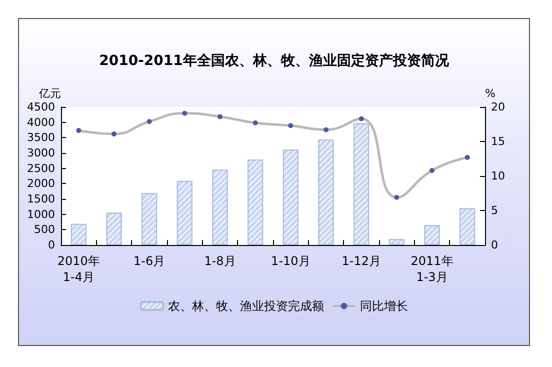 This screenshot has width=552, height=367. What do you see at coordinates (41, 214) in the screenshot?
I see `y-tick-label: 1000` at bounding box center [41, 214].